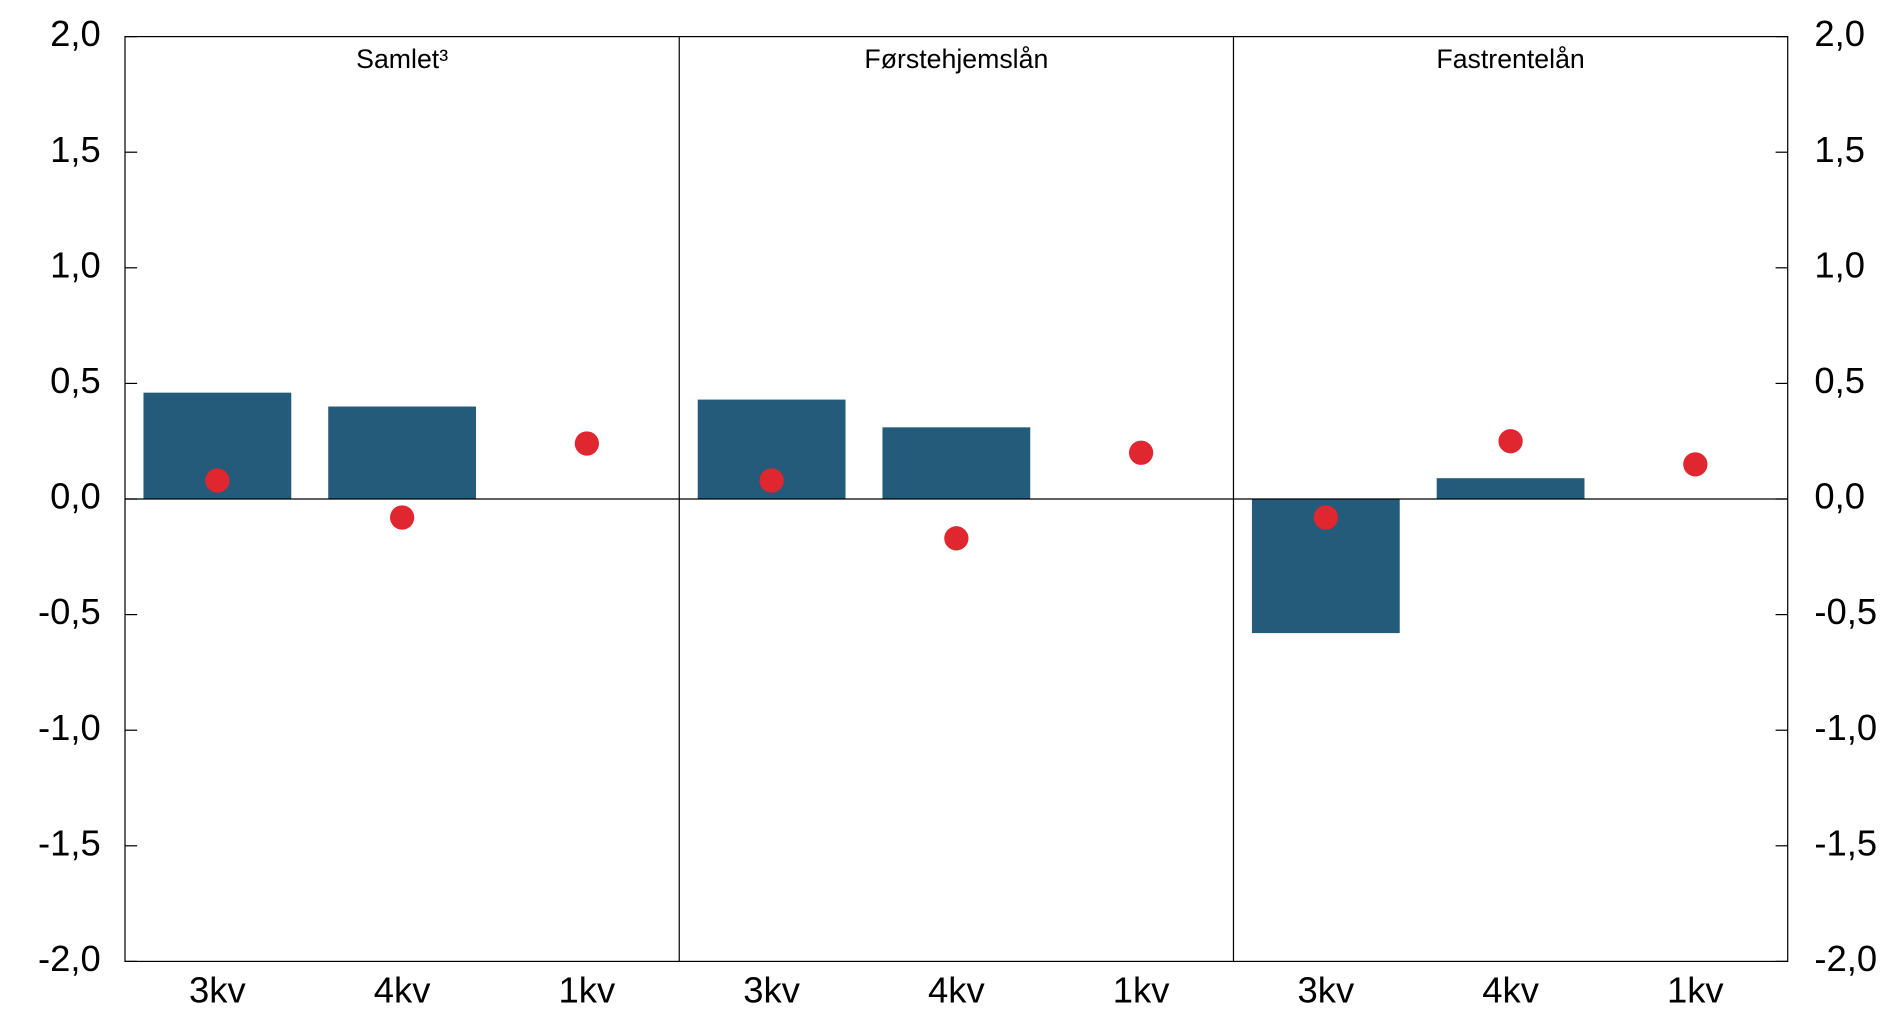 This screenshot has height=1015, width=1903. What do you see at coordinates (69, 842) in the screenshot?
I see `y-tick-label: -1,5` at bounding box center [69, 842].